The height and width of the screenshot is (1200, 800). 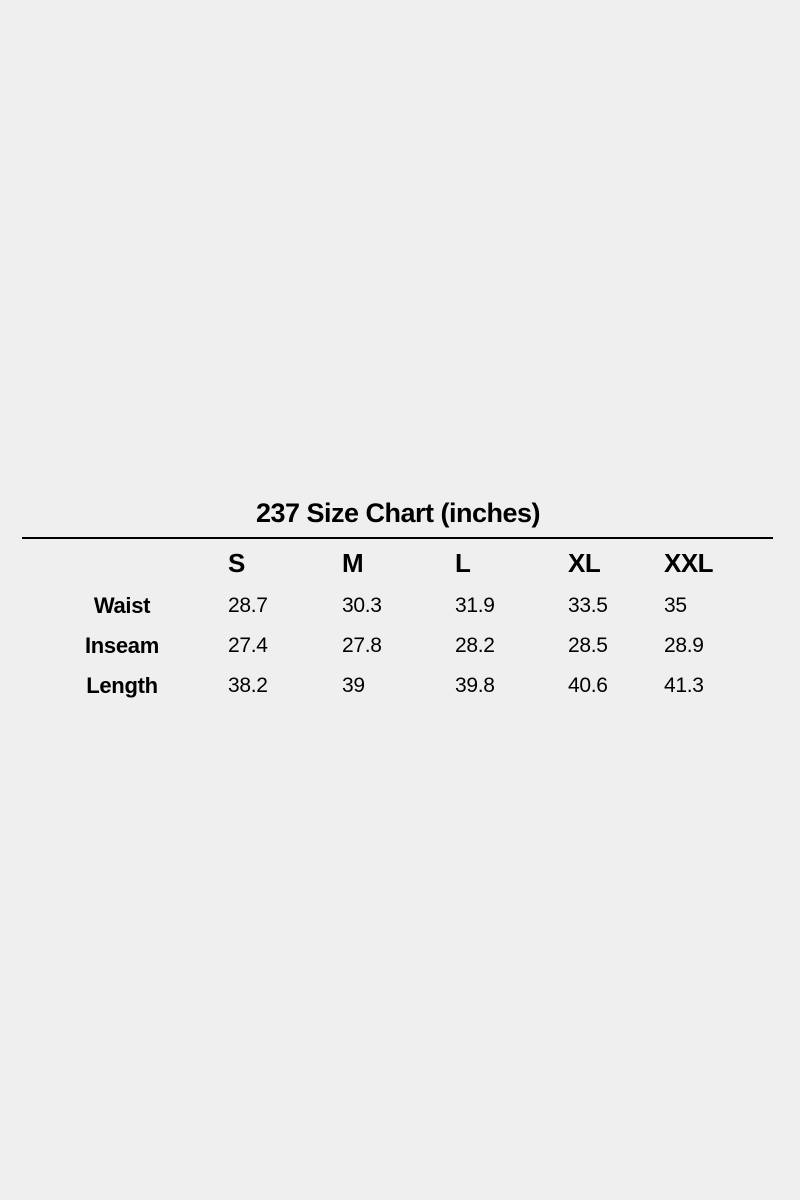 What do you see at coordinates (122, 685) in the screenshot?
I see `row-label: Length` at bounding box center [122, 685].